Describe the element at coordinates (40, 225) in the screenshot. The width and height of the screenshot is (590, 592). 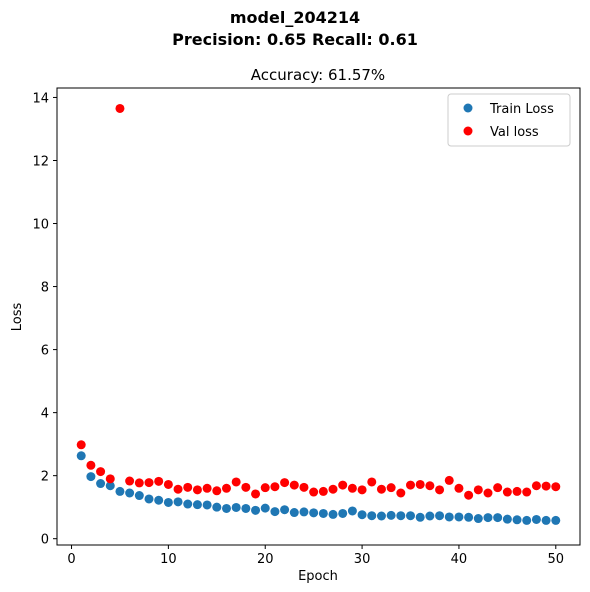
I see `y-tick-label: 10` at that location.